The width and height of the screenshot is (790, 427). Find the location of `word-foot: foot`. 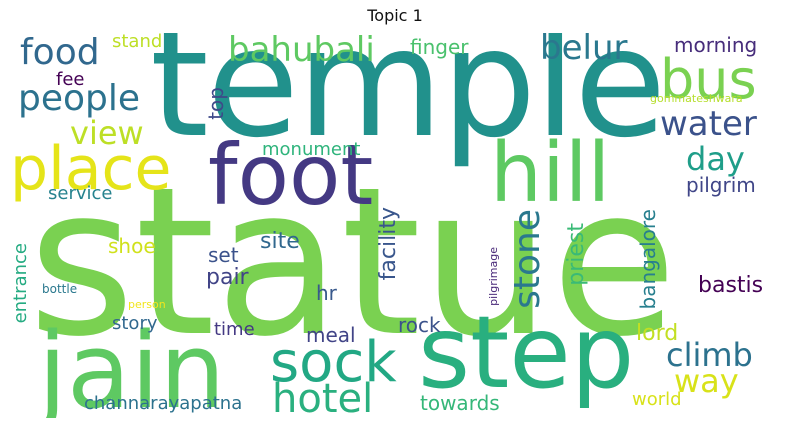

word-foot: foot is located at coordinates (291, 175).